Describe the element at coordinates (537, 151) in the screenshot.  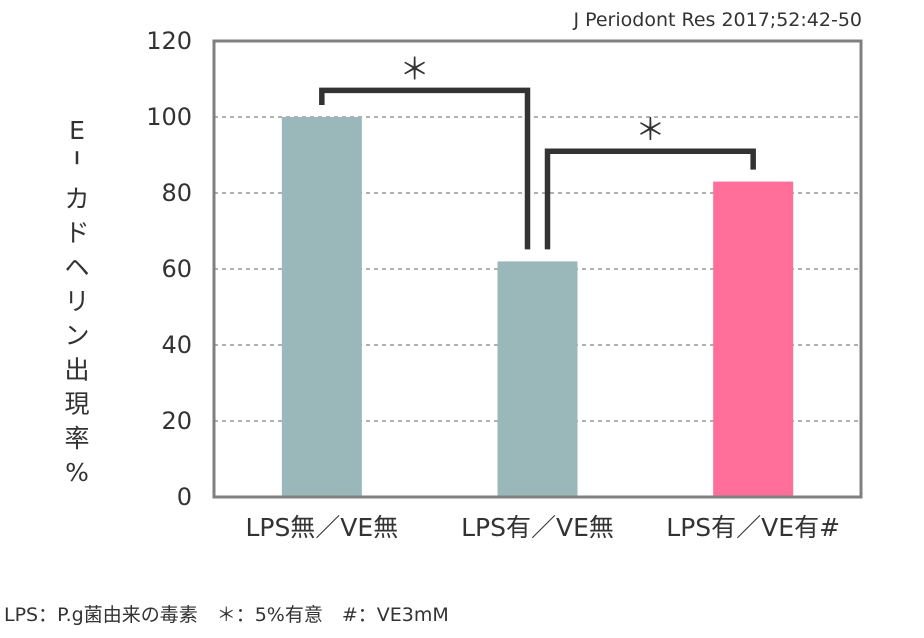
I see `significance-brackets: ＊＊` at that location.